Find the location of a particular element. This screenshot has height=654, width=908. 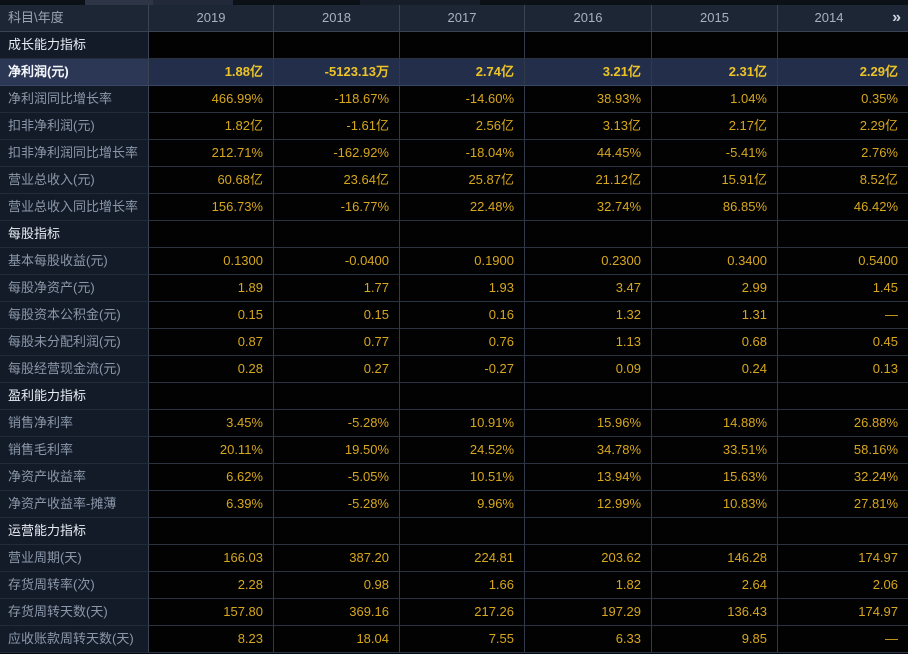

value-cell: 136.43 is located at coordinates (715, 612).